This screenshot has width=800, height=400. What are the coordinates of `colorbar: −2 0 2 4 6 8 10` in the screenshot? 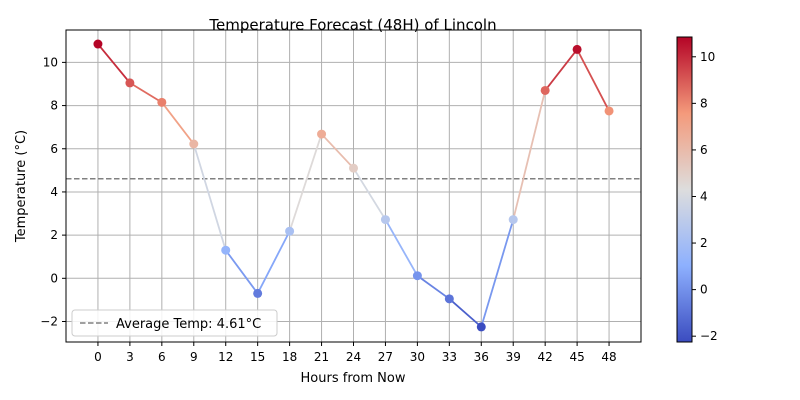 It's located at (697, 189).